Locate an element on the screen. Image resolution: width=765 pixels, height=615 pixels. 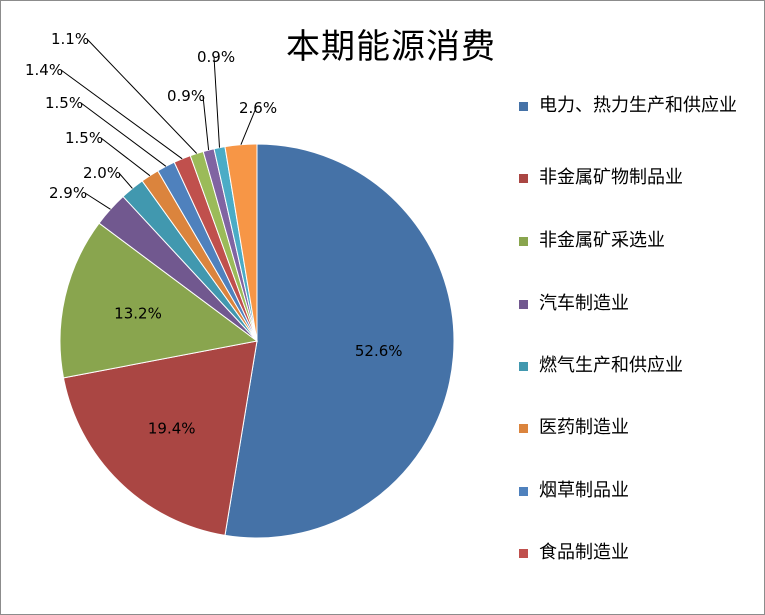
data-label: 19.4% is located at coordinates (172, 428).